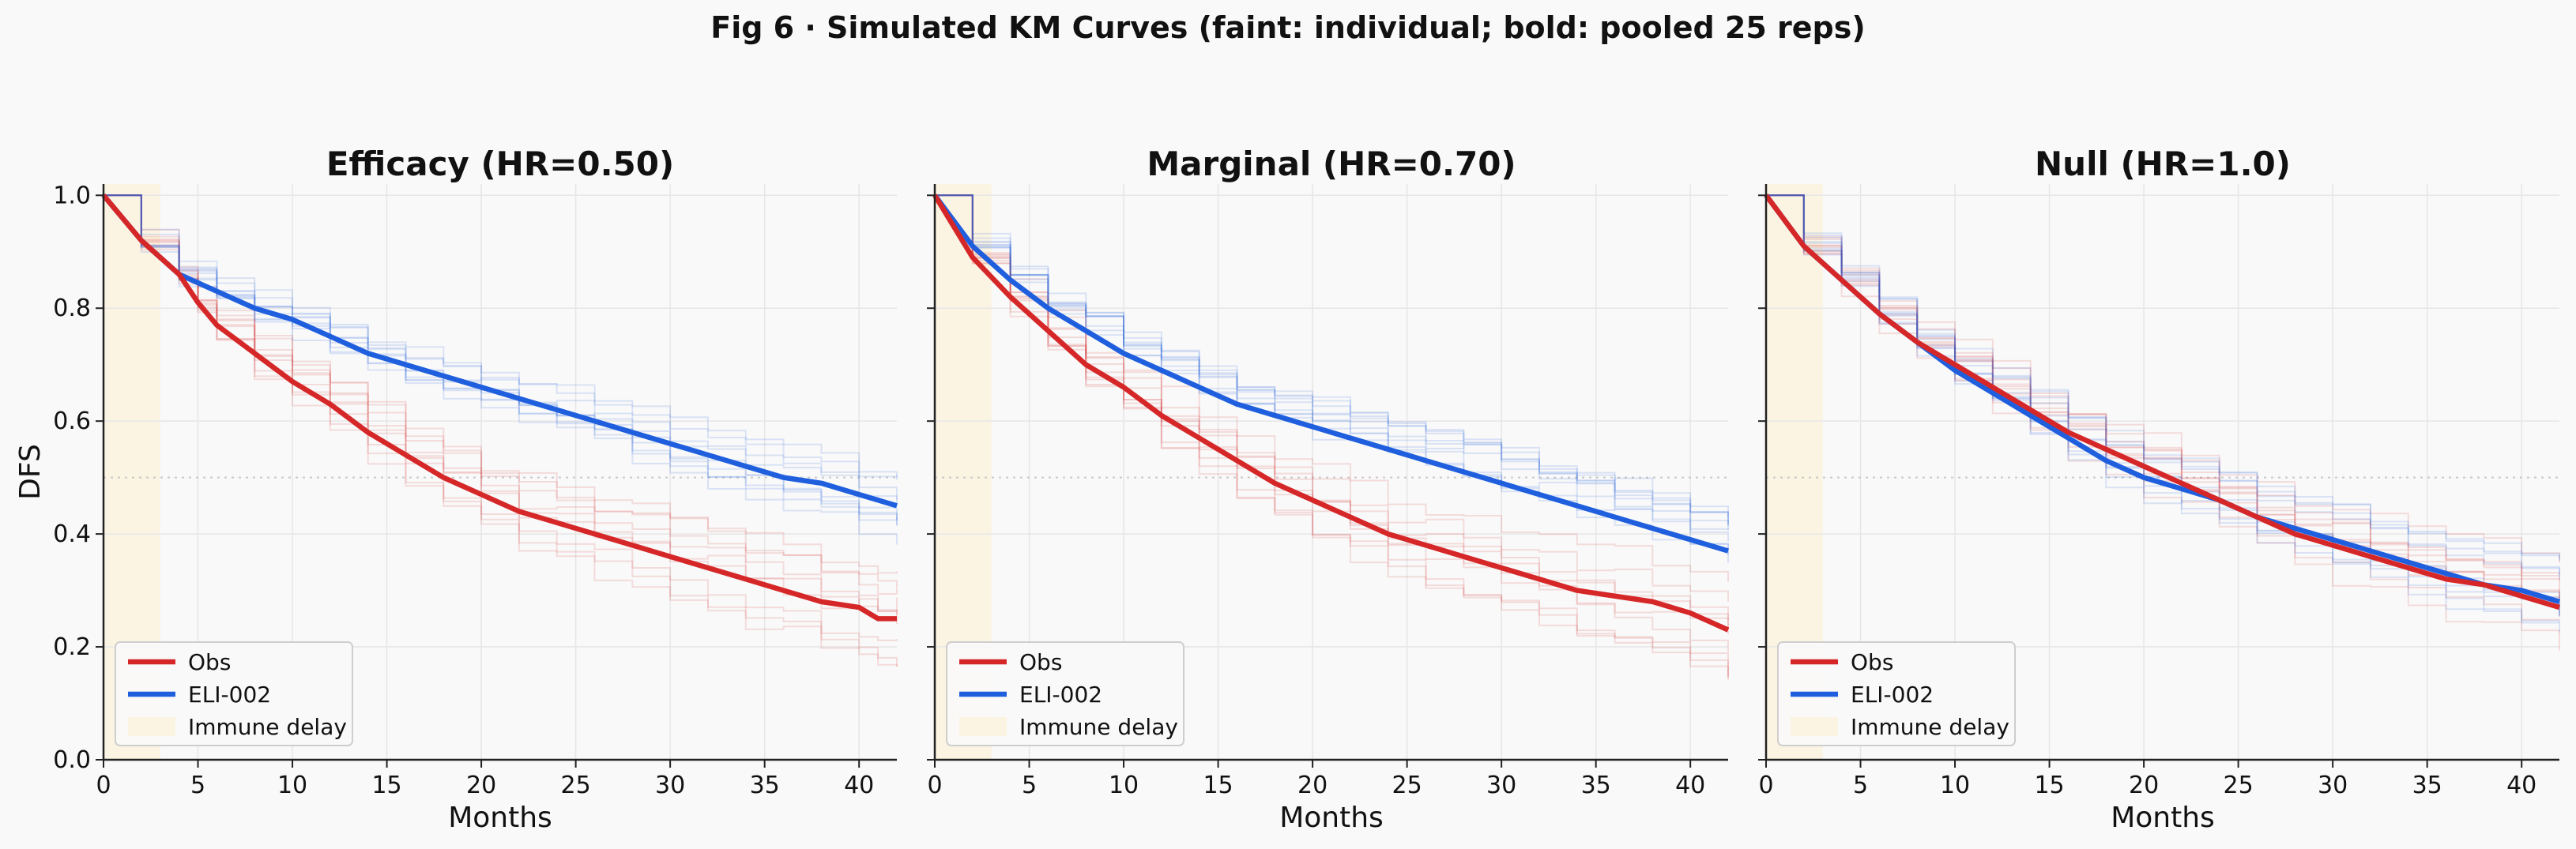 This screenshot has height=849, width=2576. What do you see at coordinates (72, 760) in the screenshot?
I see `y-tick-label: 0.0` at bounding box center [72, 760].